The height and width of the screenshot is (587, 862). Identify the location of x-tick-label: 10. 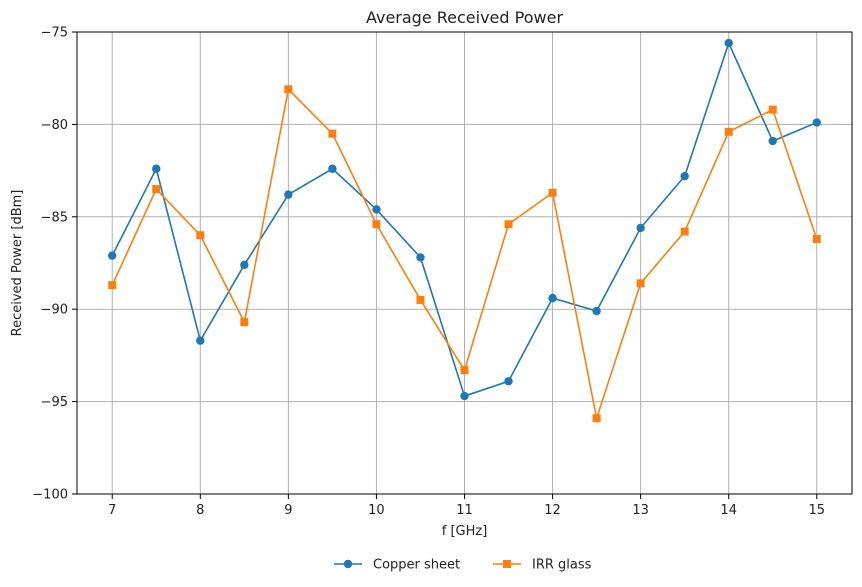
(376, 510).